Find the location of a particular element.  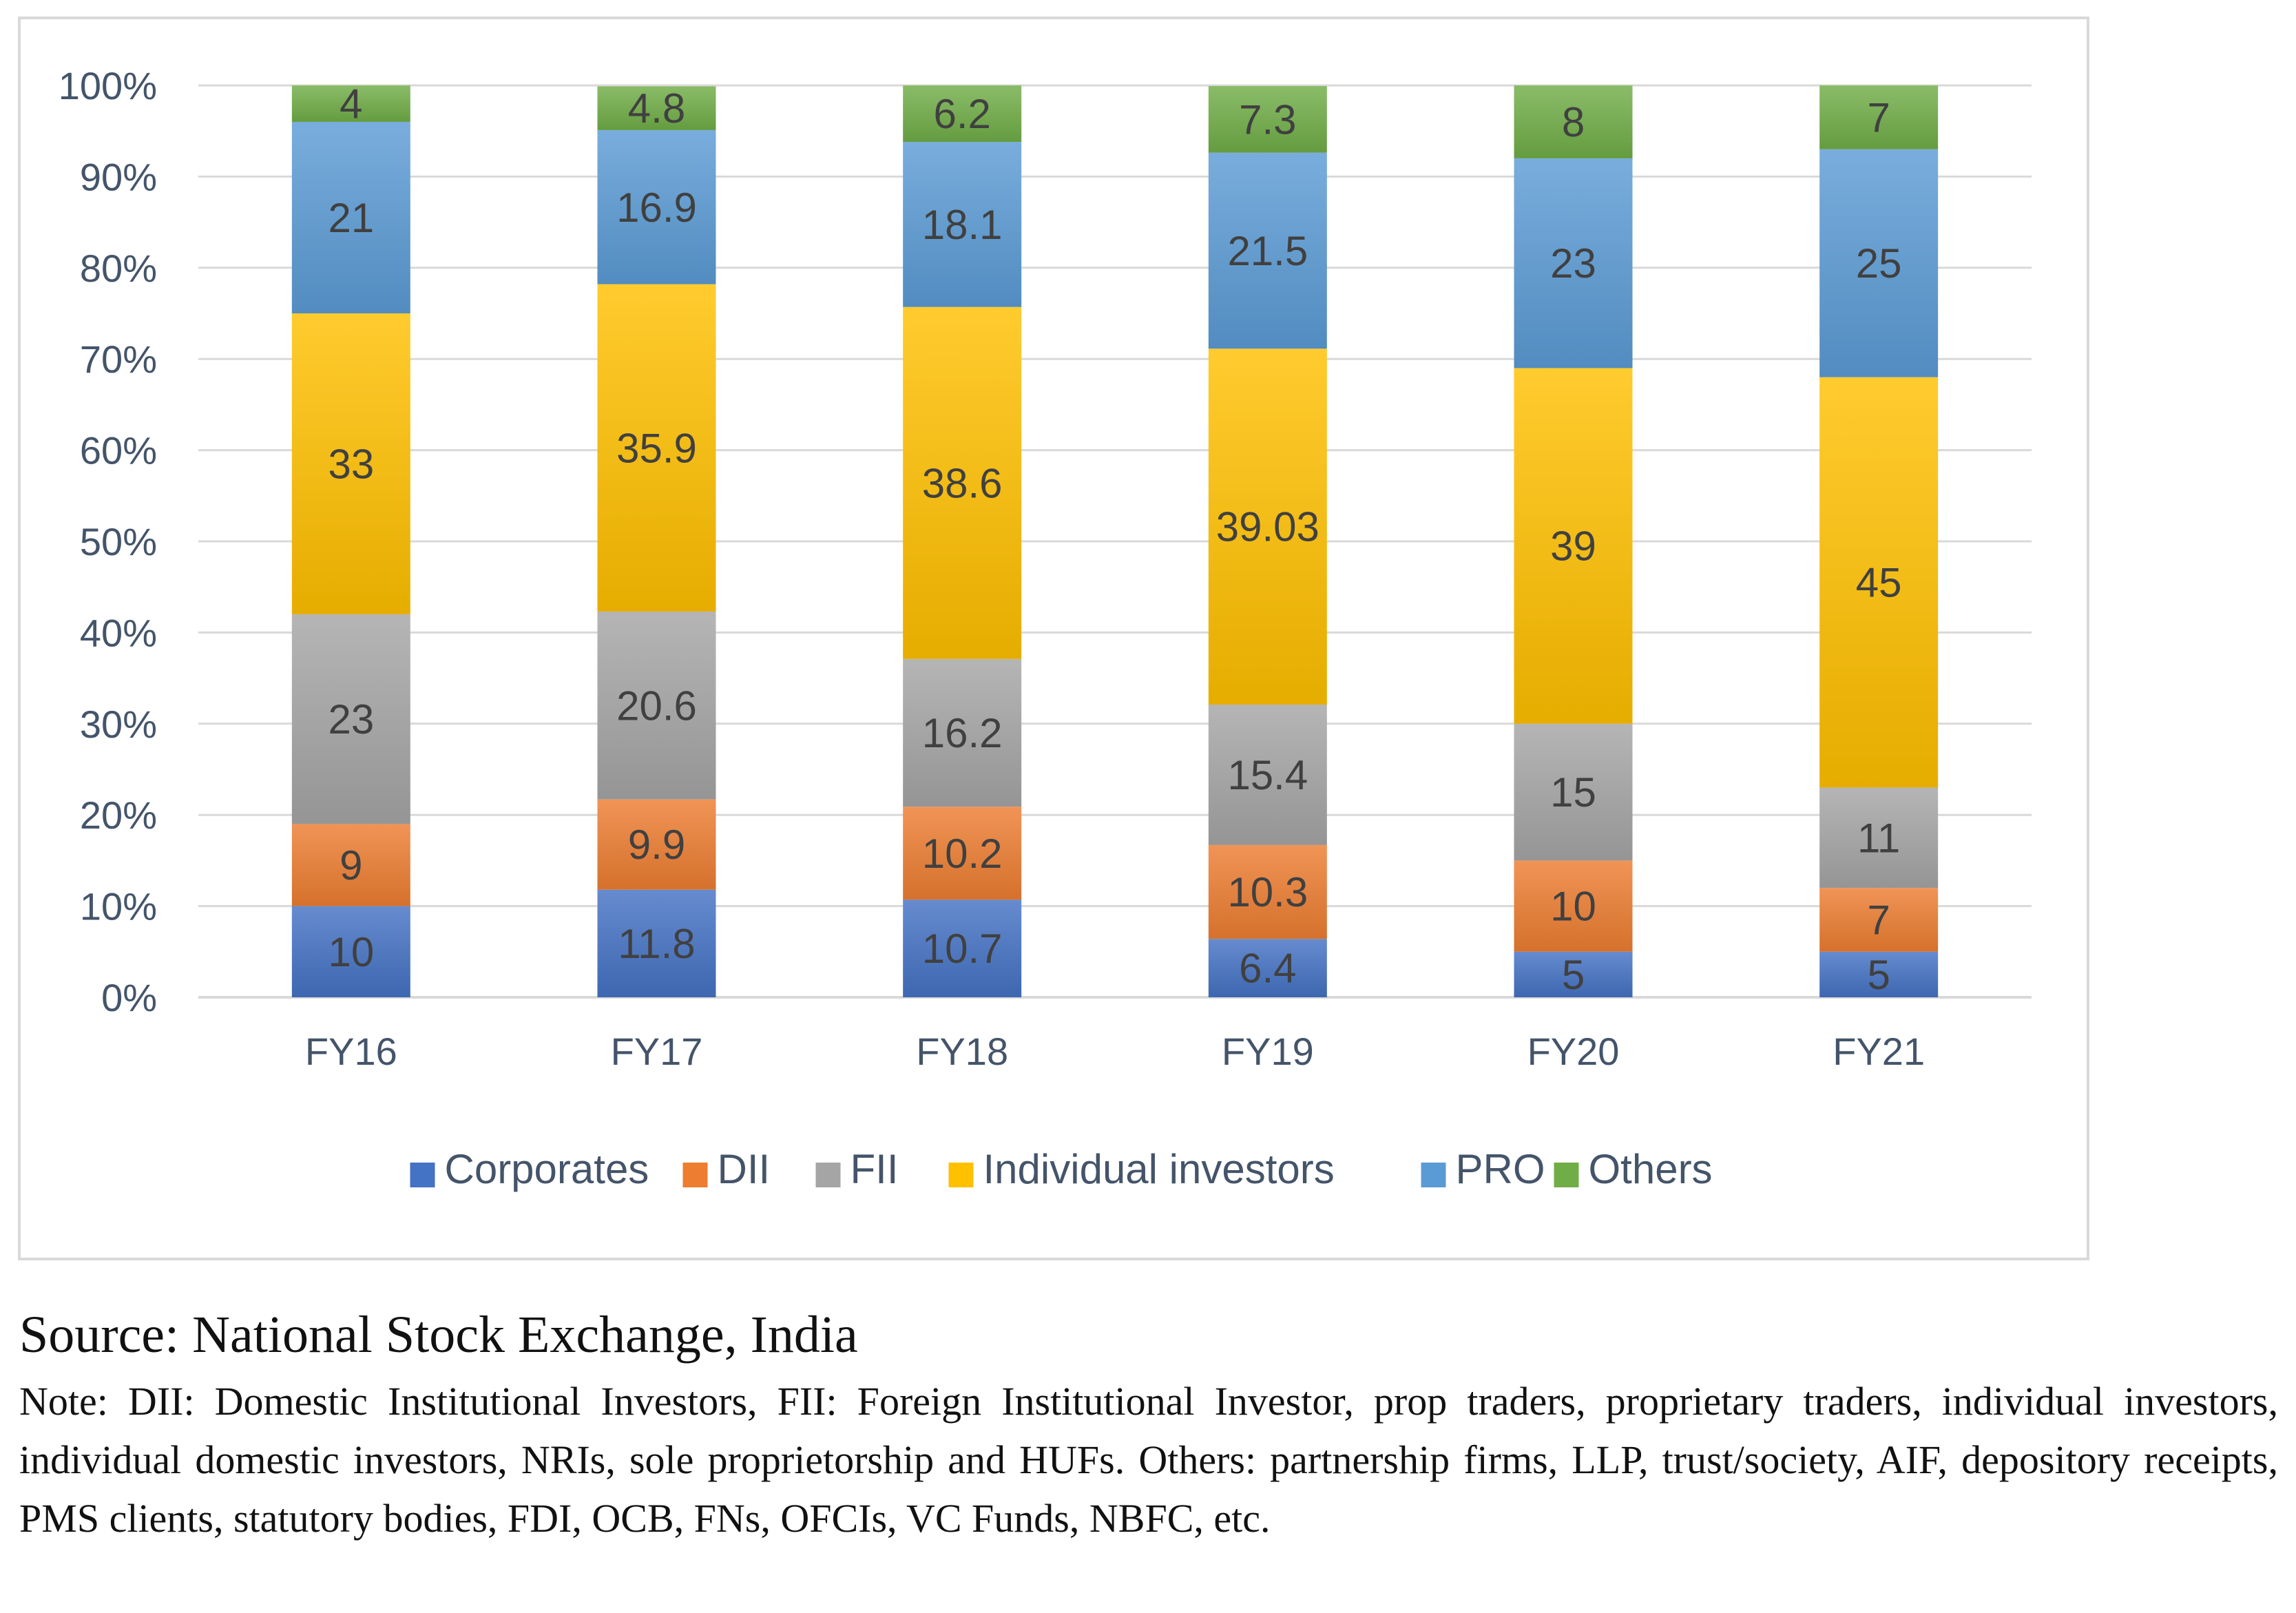

data-label: 4 is located at coordinates (351, 104).